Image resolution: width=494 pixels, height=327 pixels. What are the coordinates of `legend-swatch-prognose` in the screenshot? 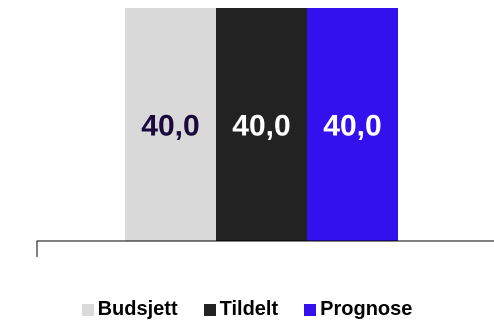 It's located at (310, 309).